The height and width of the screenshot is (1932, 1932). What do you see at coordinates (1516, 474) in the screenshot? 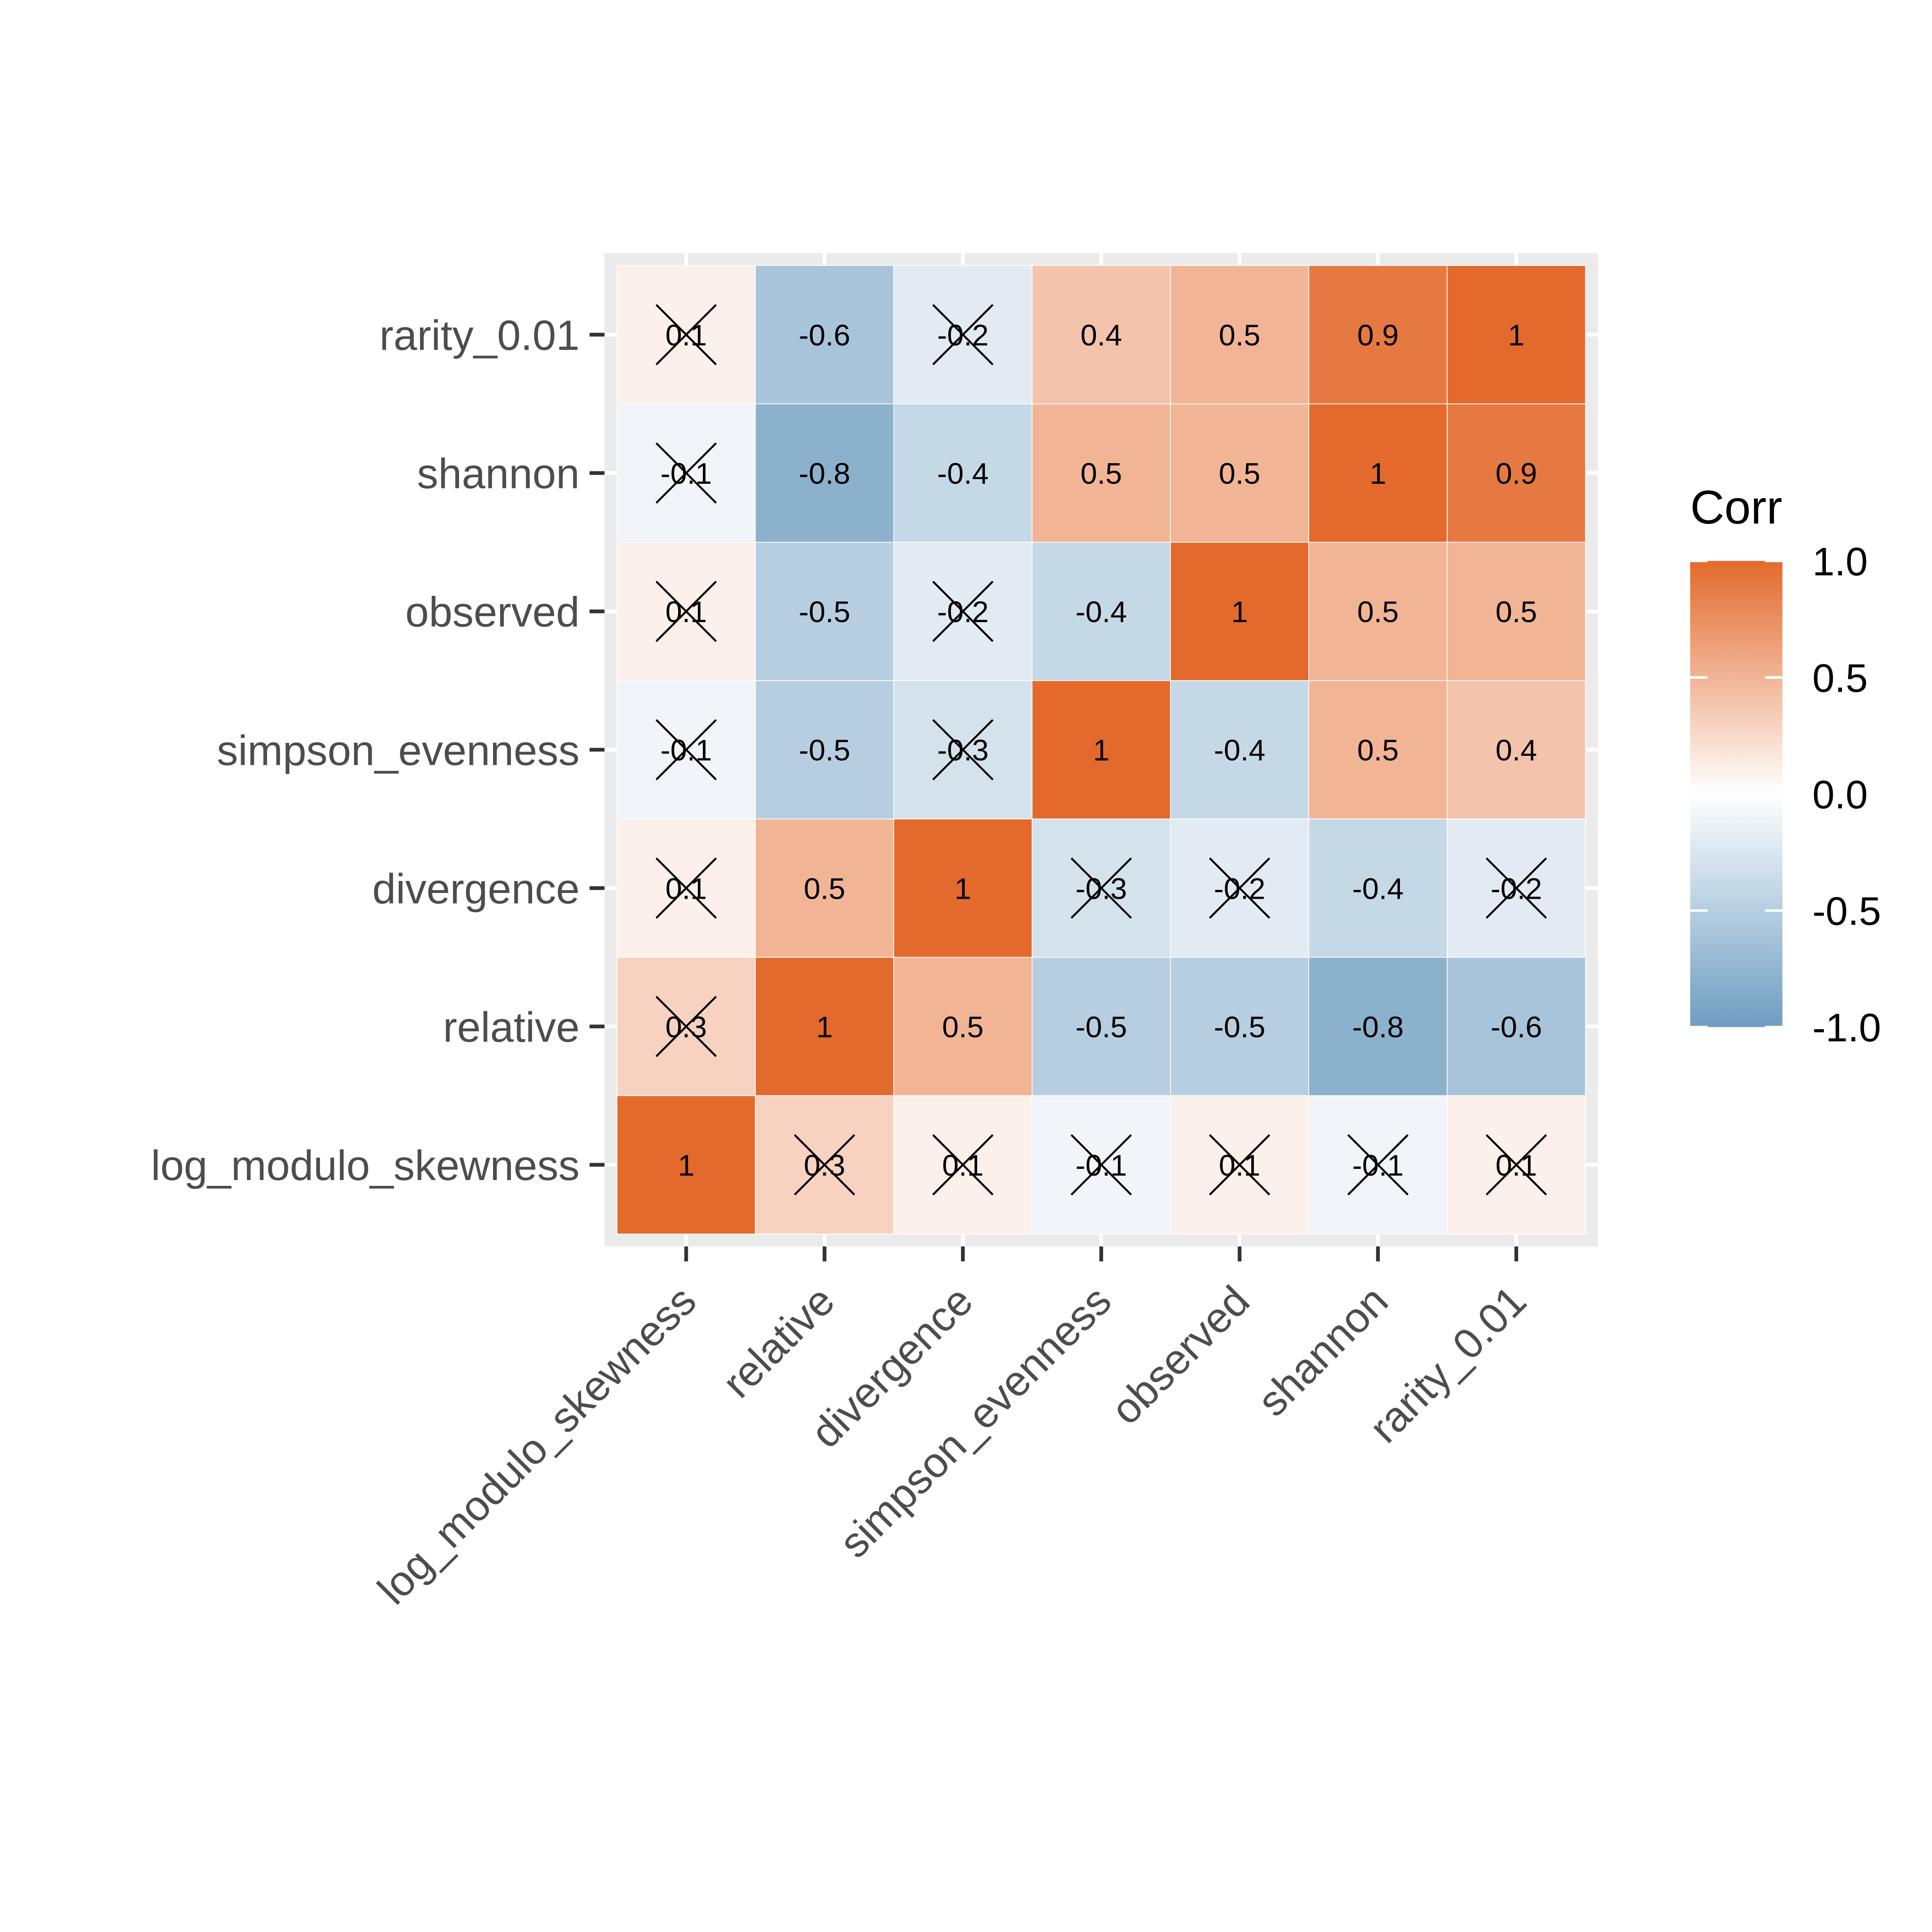
I see `cell-value-label: 0.9` at bounding box center [1516, 474].